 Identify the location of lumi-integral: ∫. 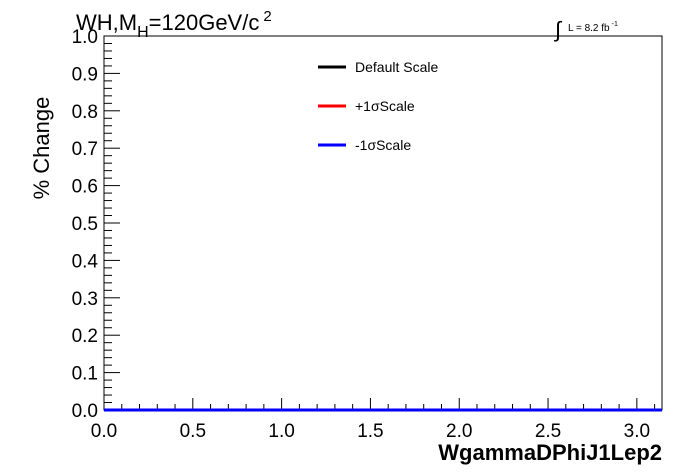
(558, 29).